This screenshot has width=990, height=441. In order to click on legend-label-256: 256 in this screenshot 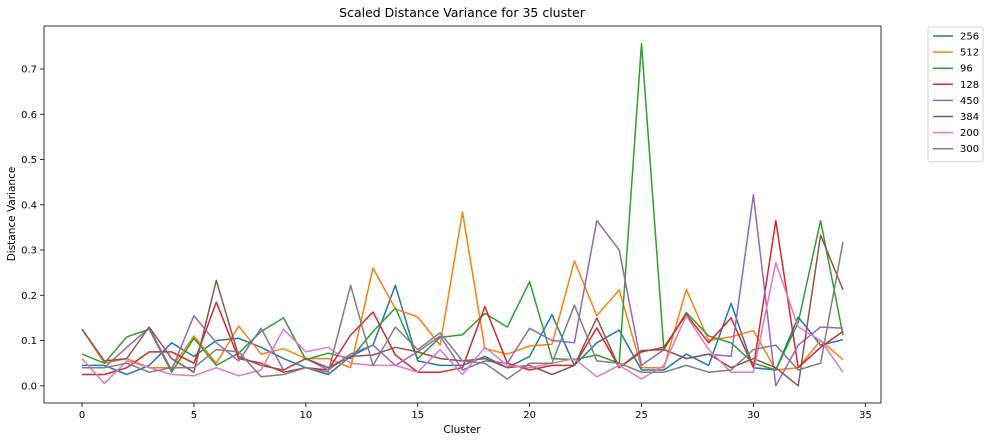, I will do `click(969, 37)`.